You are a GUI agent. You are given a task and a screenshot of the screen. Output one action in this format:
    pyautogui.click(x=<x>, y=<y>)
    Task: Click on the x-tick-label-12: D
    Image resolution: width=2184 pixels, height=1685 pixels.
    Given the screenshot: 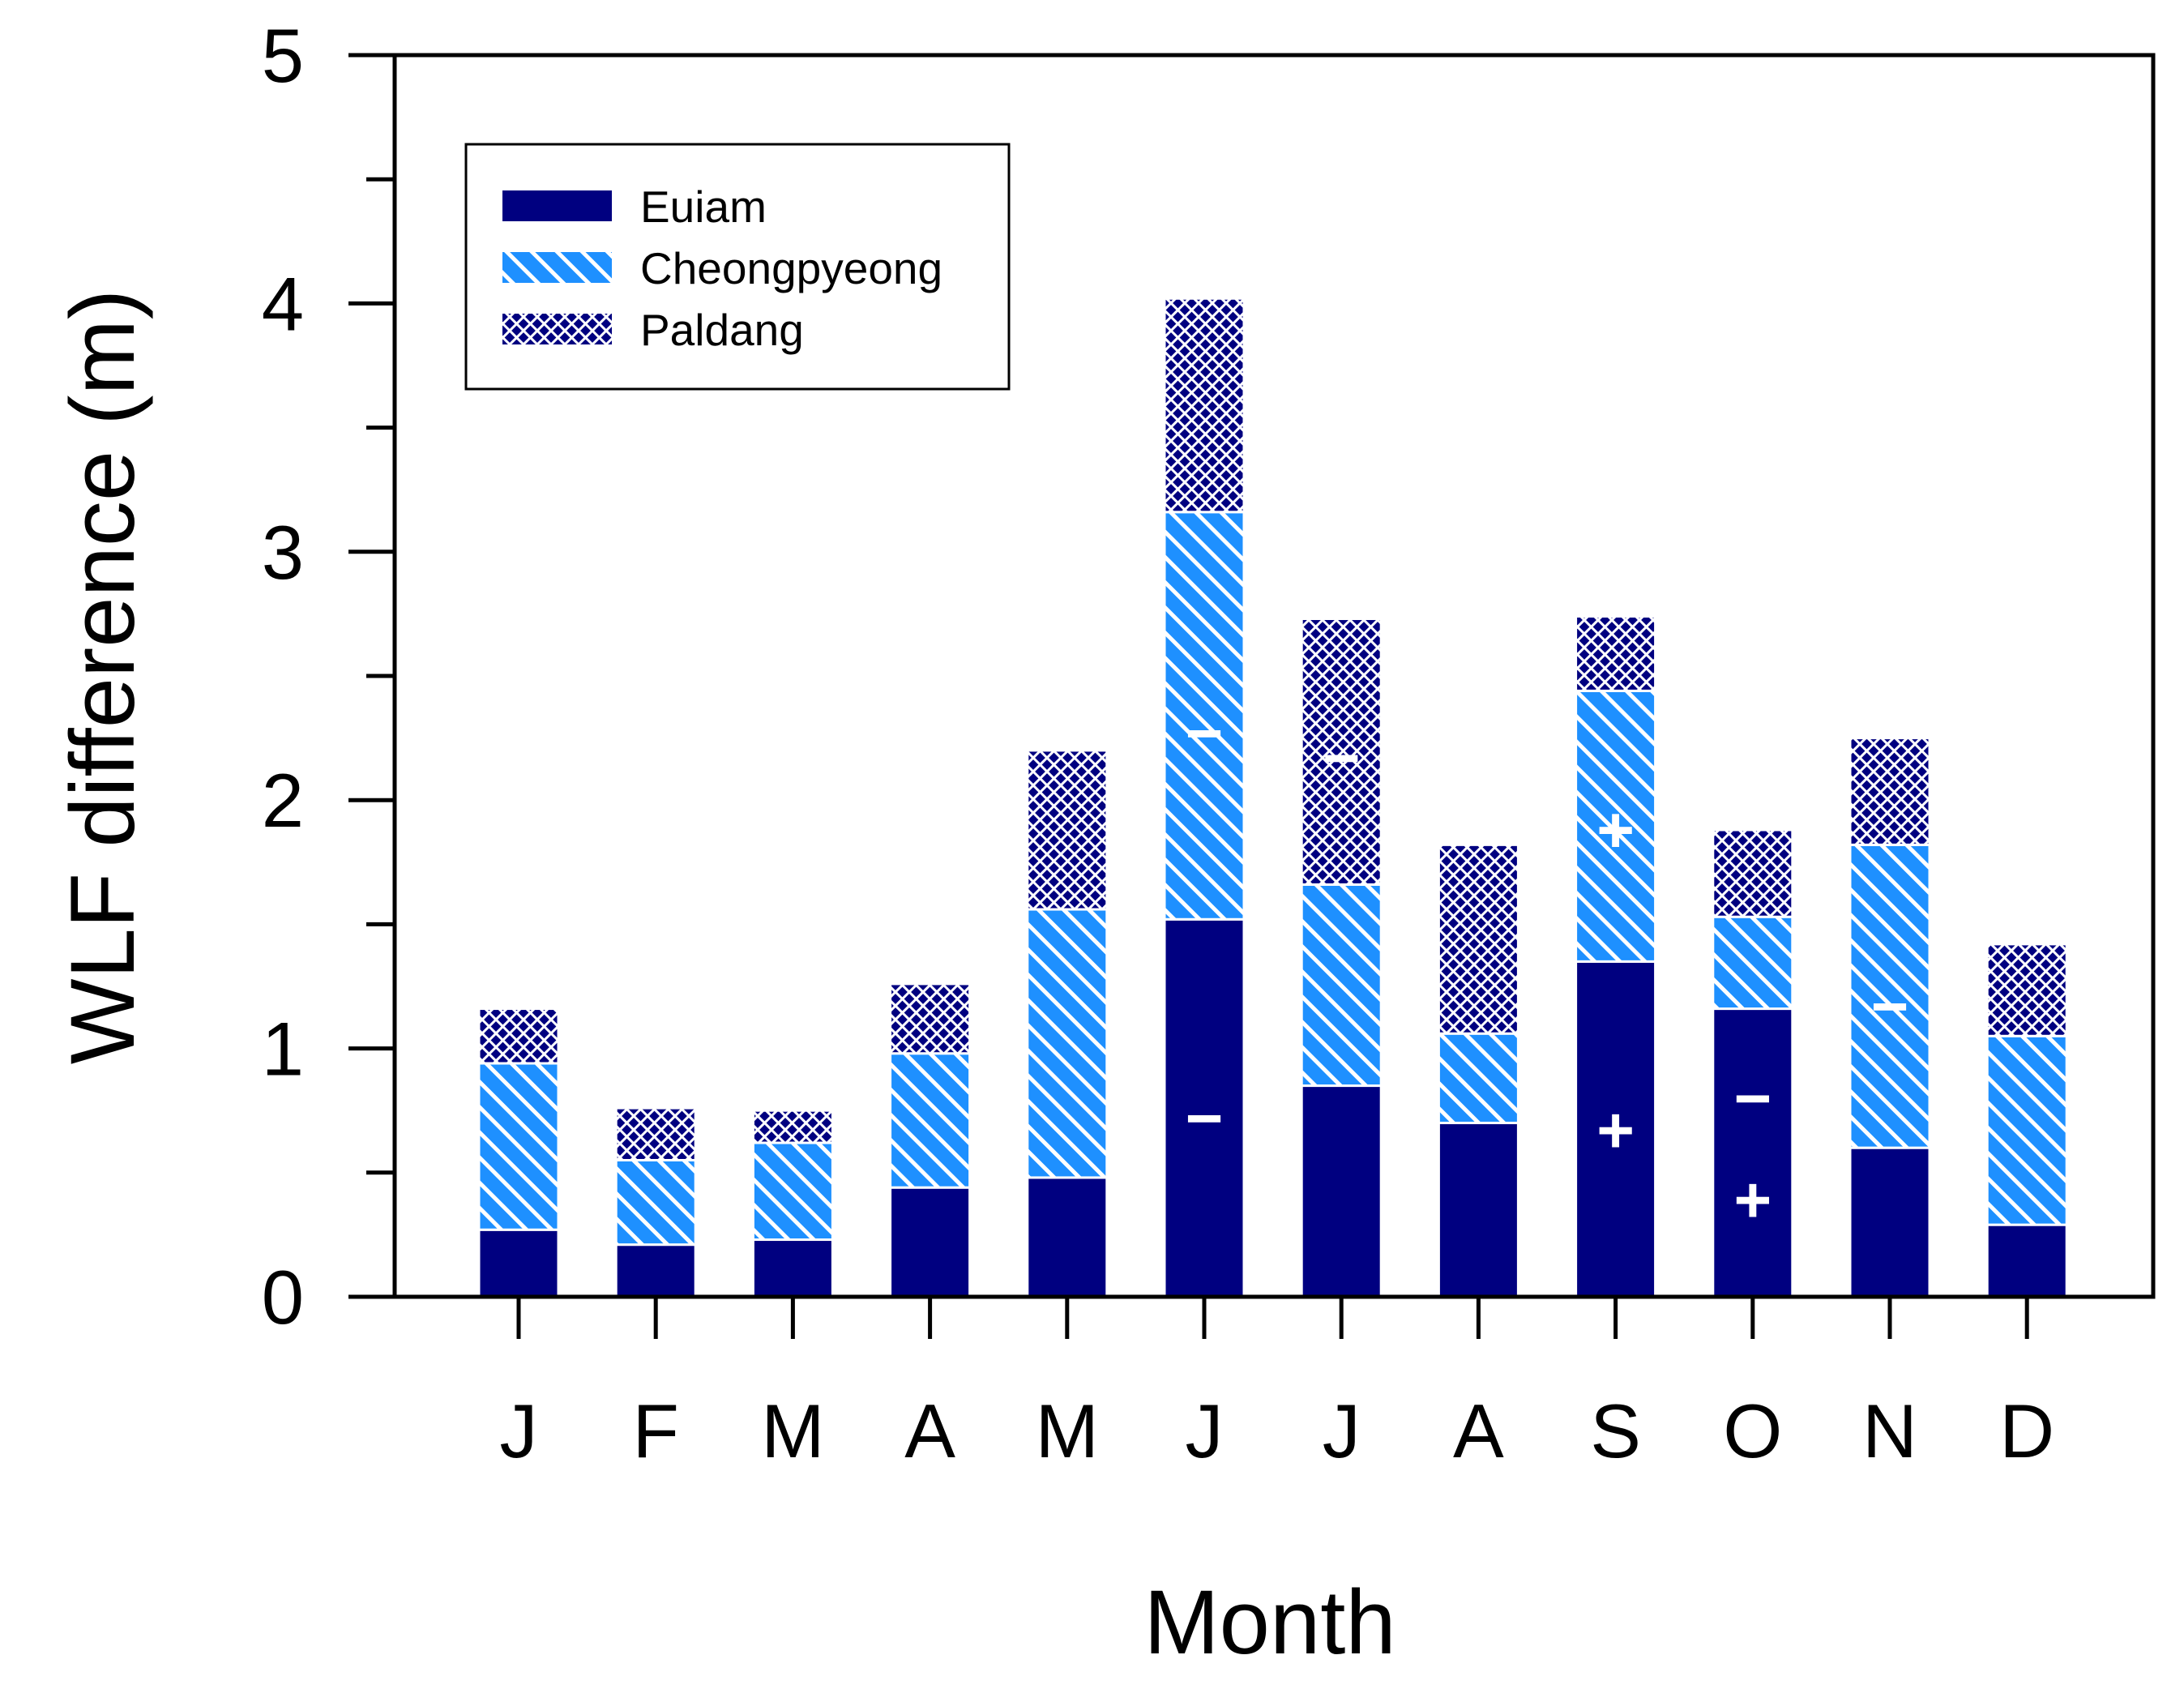 What is the action you would take?
    pyautogui.click(x=2027, y=1430)
    